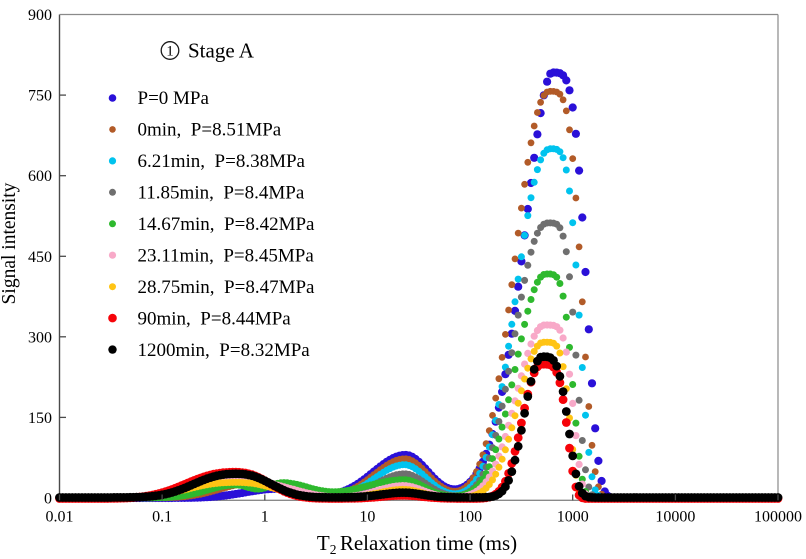 Image resolution: width=806 pixels, height=559 pixels. What do you see at coordinates (10, 243) in the screenshot?
I see `svg-text: Signal intensity` at bounding box center [10, 243].